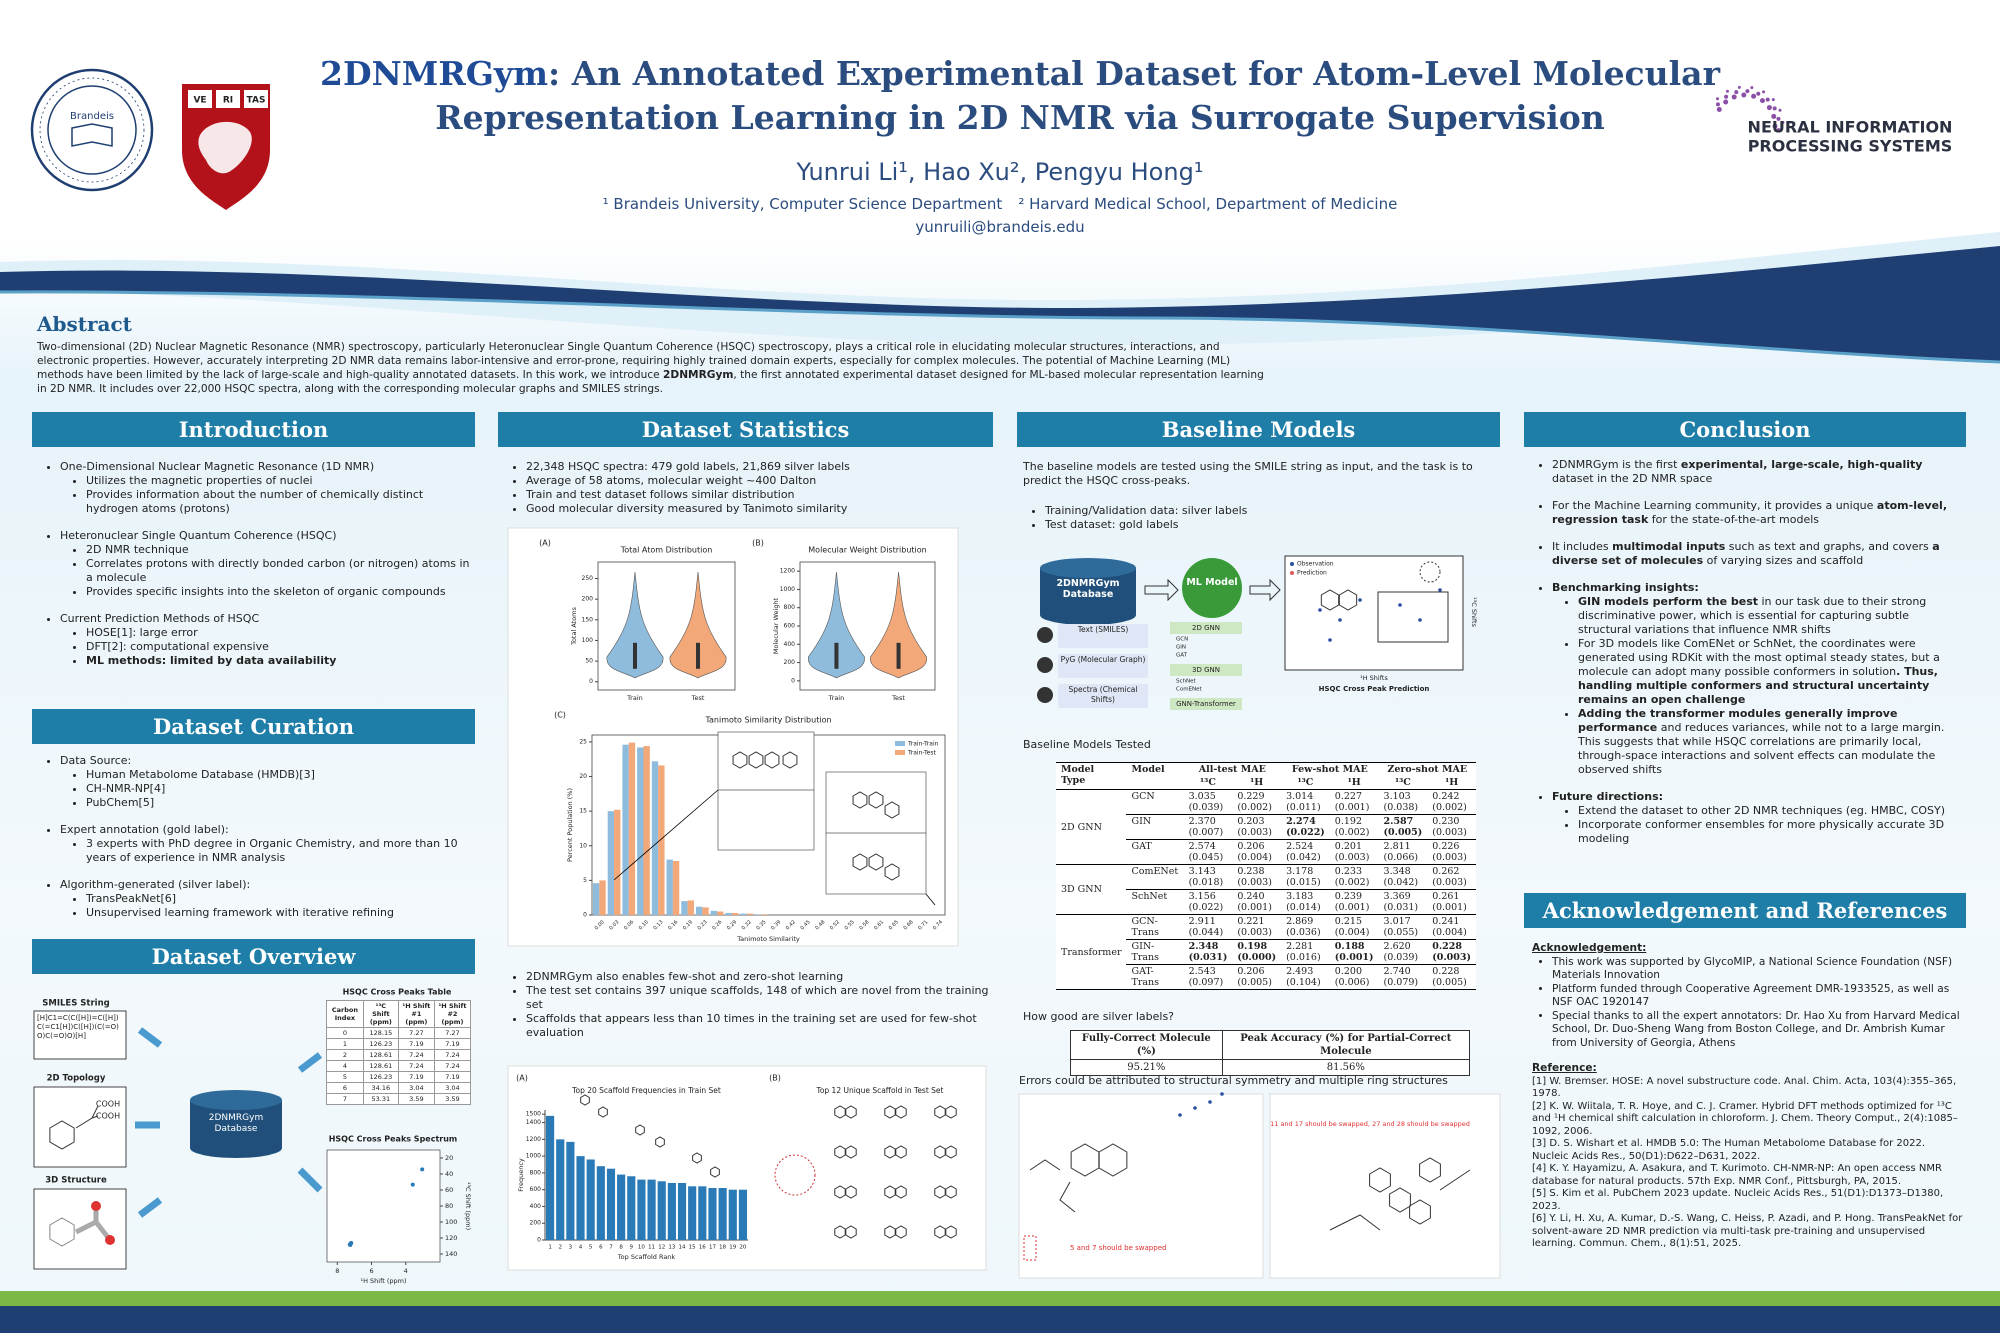  I want to click on legend-label: Train-Test, so click(921, 753).